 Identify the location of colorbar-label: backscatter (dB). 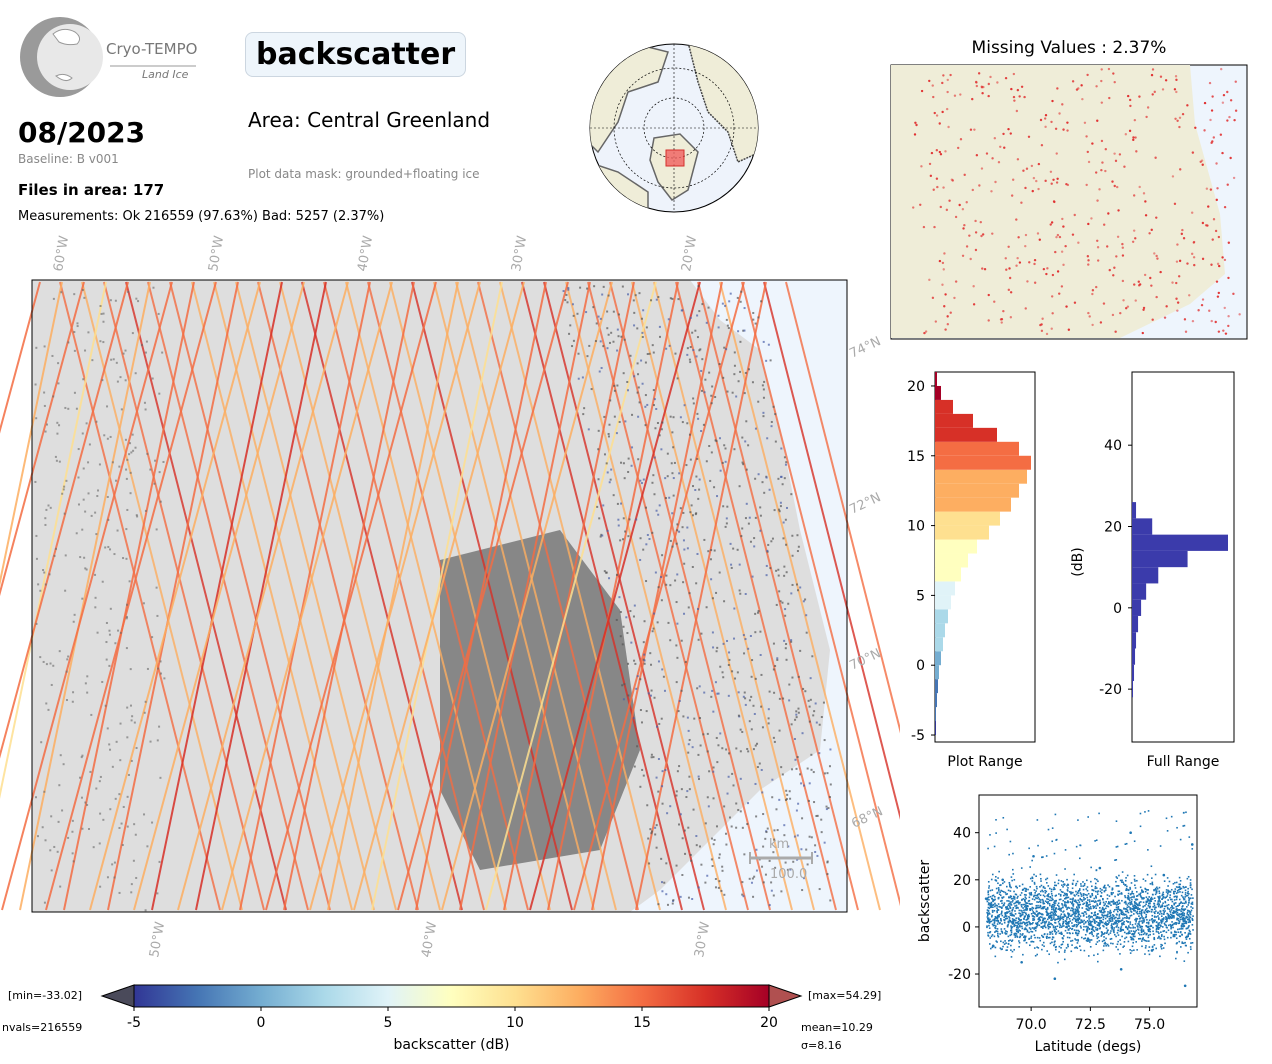
(451, 1045).